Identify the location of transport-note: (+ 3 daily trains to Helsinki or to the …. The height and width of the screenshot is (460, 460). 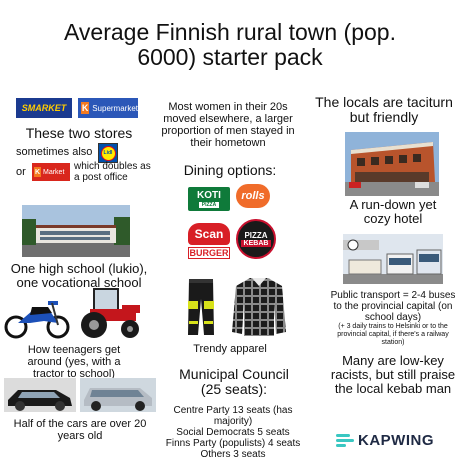
(393, 334).